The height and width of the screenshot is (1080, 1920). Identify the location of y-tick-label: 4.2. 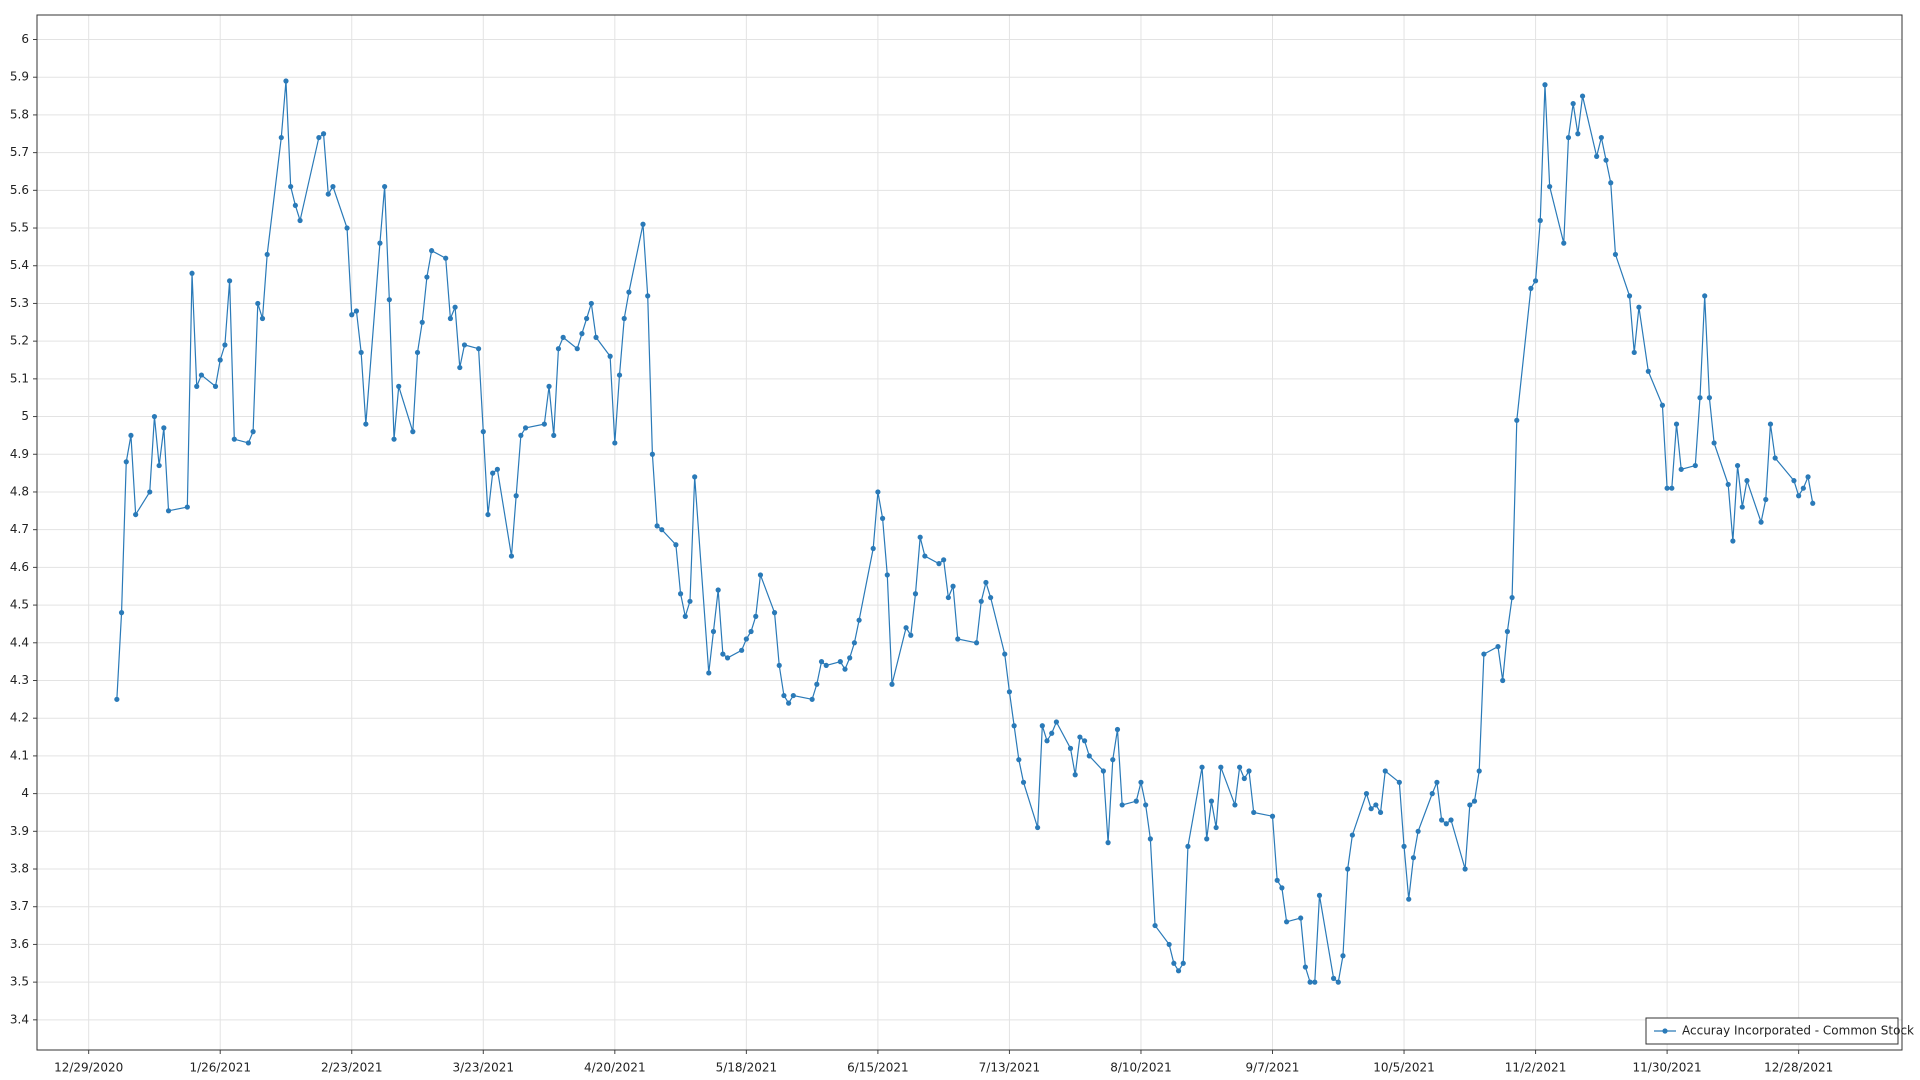
(19, 718).